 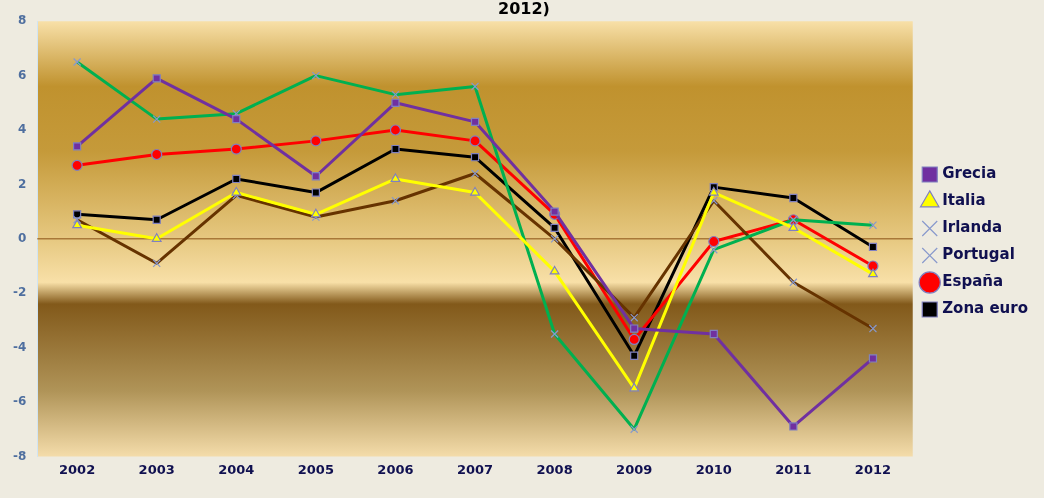 What do you see at coordinates (524, 9) in the screenshot?
I see `chart-title: 2012)` at bounding box center [524, 9].